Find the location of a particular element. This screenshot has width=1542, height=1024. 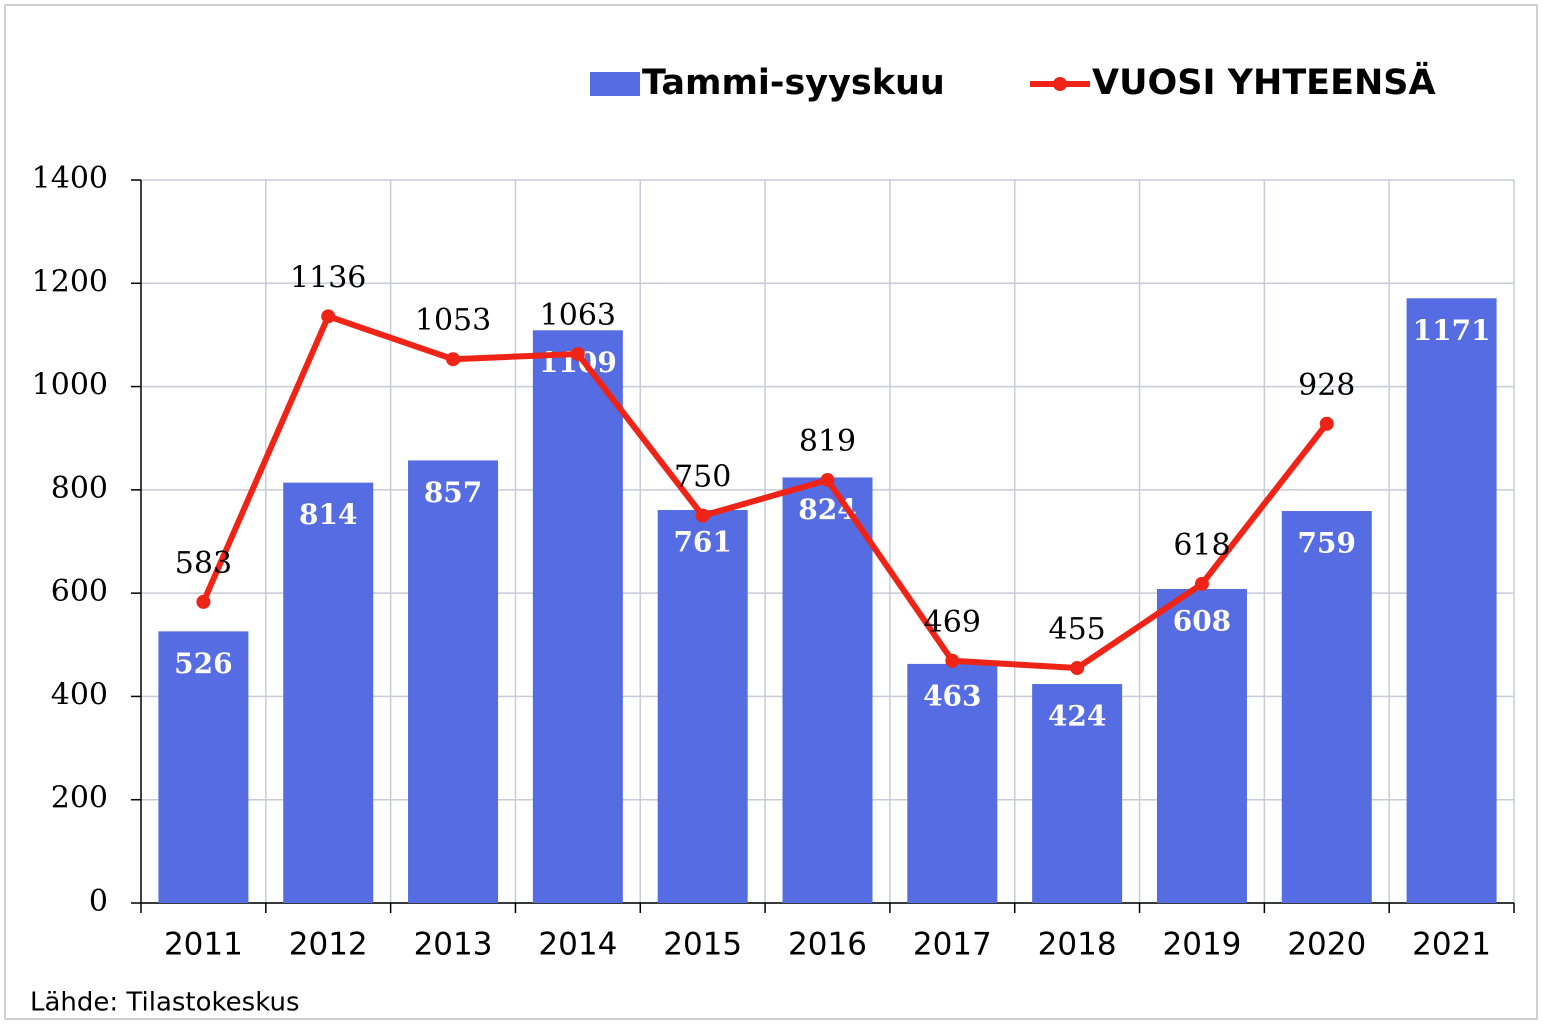

x-tick-label: 2014 is located at coordinates (577, 945).